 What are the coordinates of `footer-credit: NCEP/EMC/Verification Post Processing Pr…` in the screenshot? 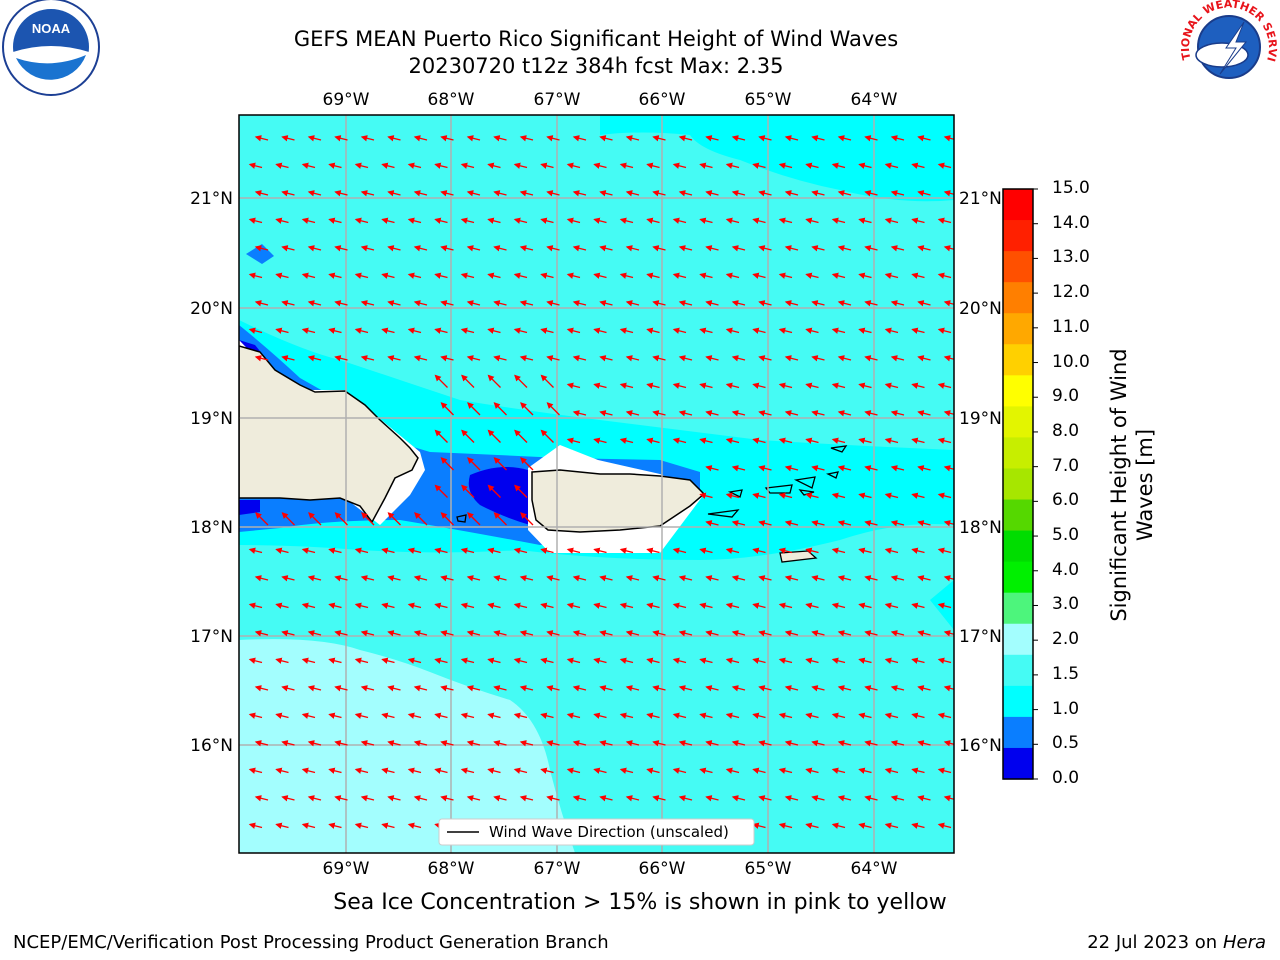 It's located at (311, 942).